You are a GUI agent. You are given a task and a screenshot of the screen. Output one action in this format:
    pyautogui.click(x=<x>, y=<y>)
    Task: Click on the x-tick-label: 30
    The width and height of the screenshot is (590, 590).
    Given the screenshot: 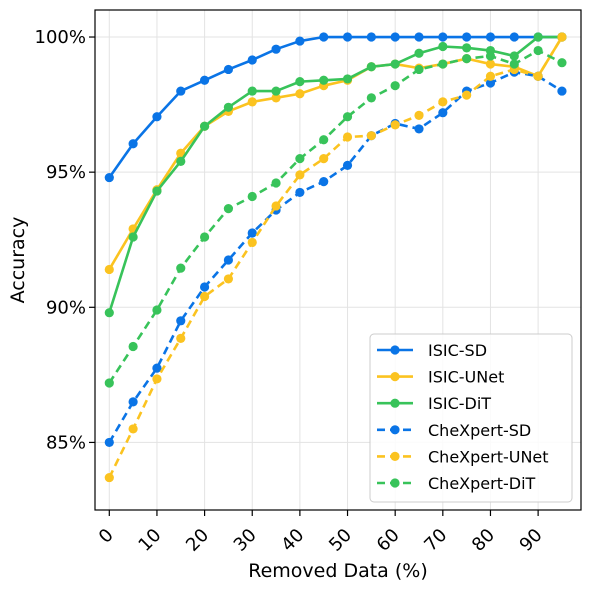 What is the action you would take?
    pyautogui.click(x=245, y=540)
    